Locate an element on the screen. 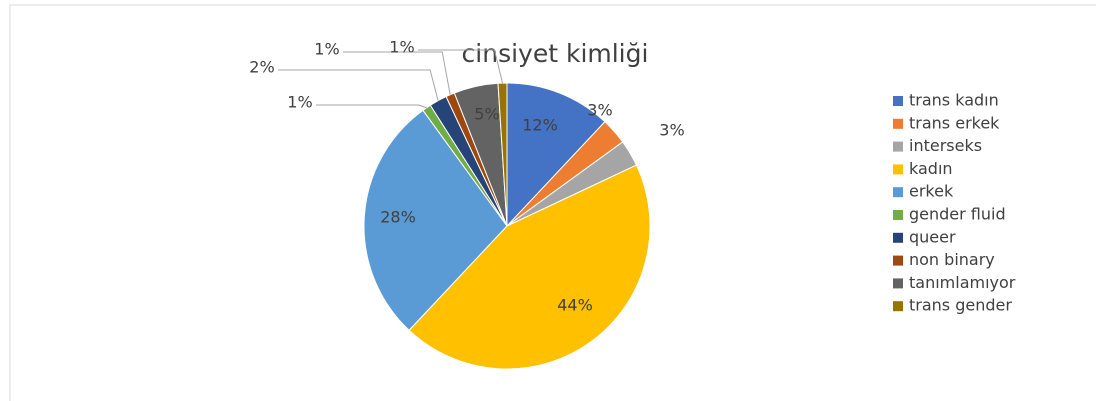 This screenshot has height=401, width=1096. data-label: 44% is located at coordinates (575, 305).